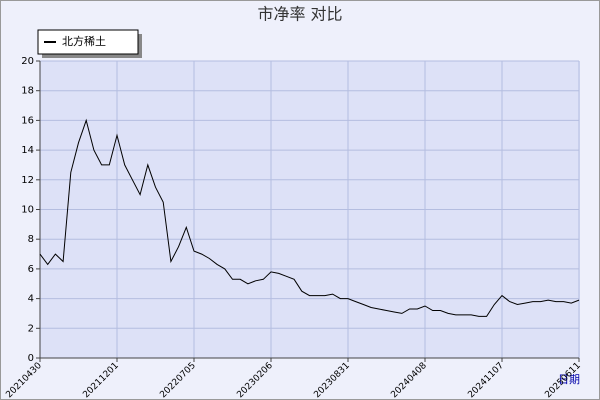  I want to click on legend-label: 北方稀土, so click(84, 41).